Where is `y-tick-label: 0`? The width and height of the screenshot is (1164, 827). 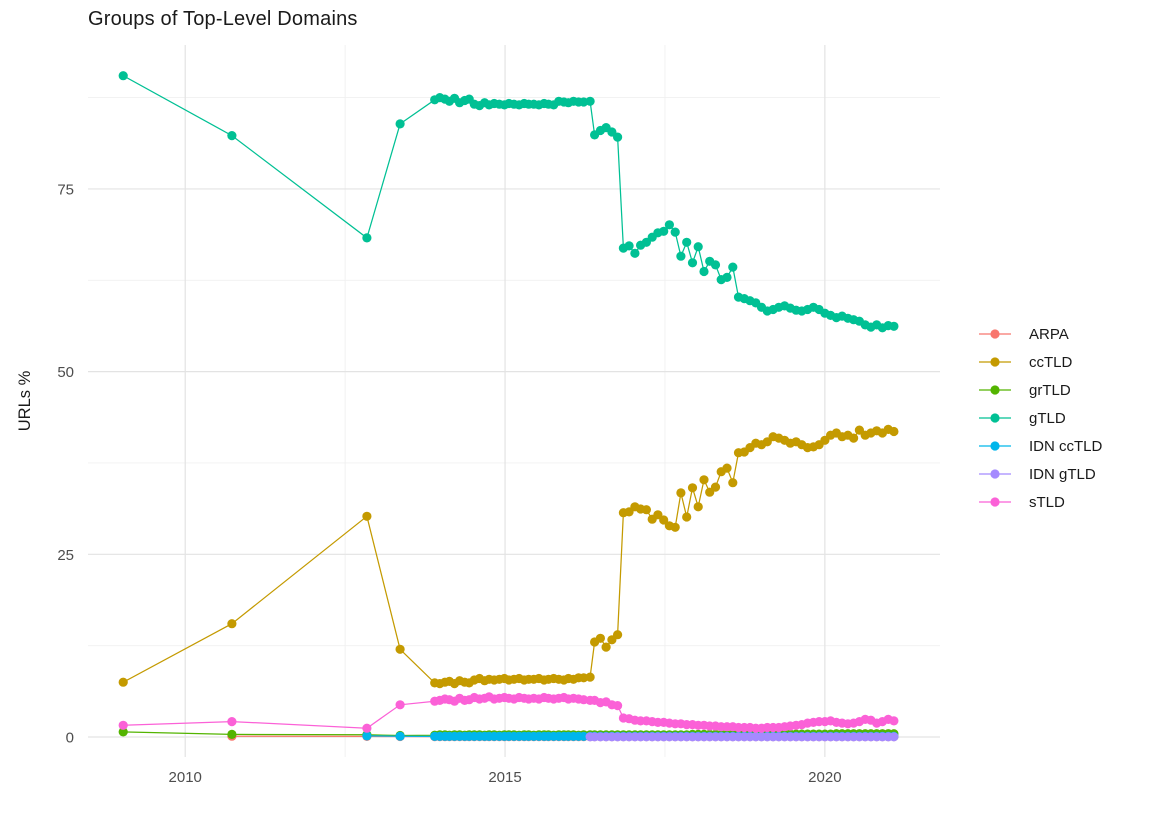
y-tick-label: 0 is located at coordinates (70, 737).